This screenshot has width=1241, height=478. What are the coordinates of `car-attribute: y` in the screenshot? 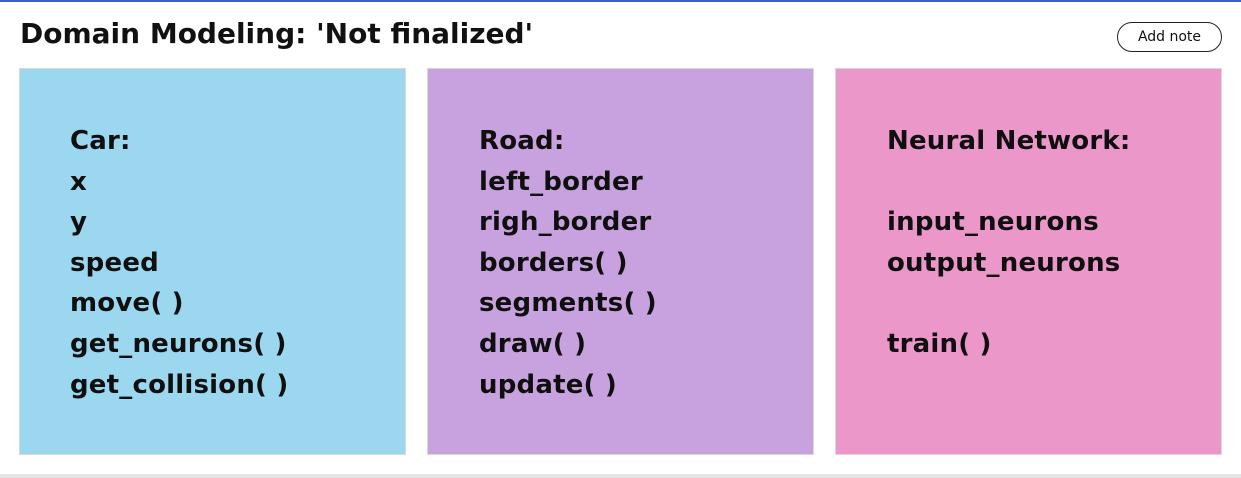 It's located at (79, 222).